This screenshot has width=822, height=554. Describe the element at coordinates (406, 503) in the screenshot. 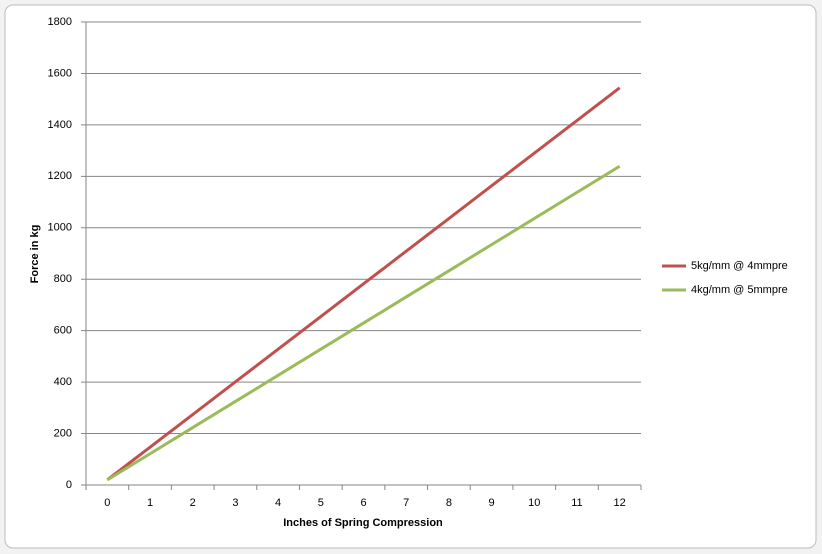

I see `x-tick-label: 7` at that location.